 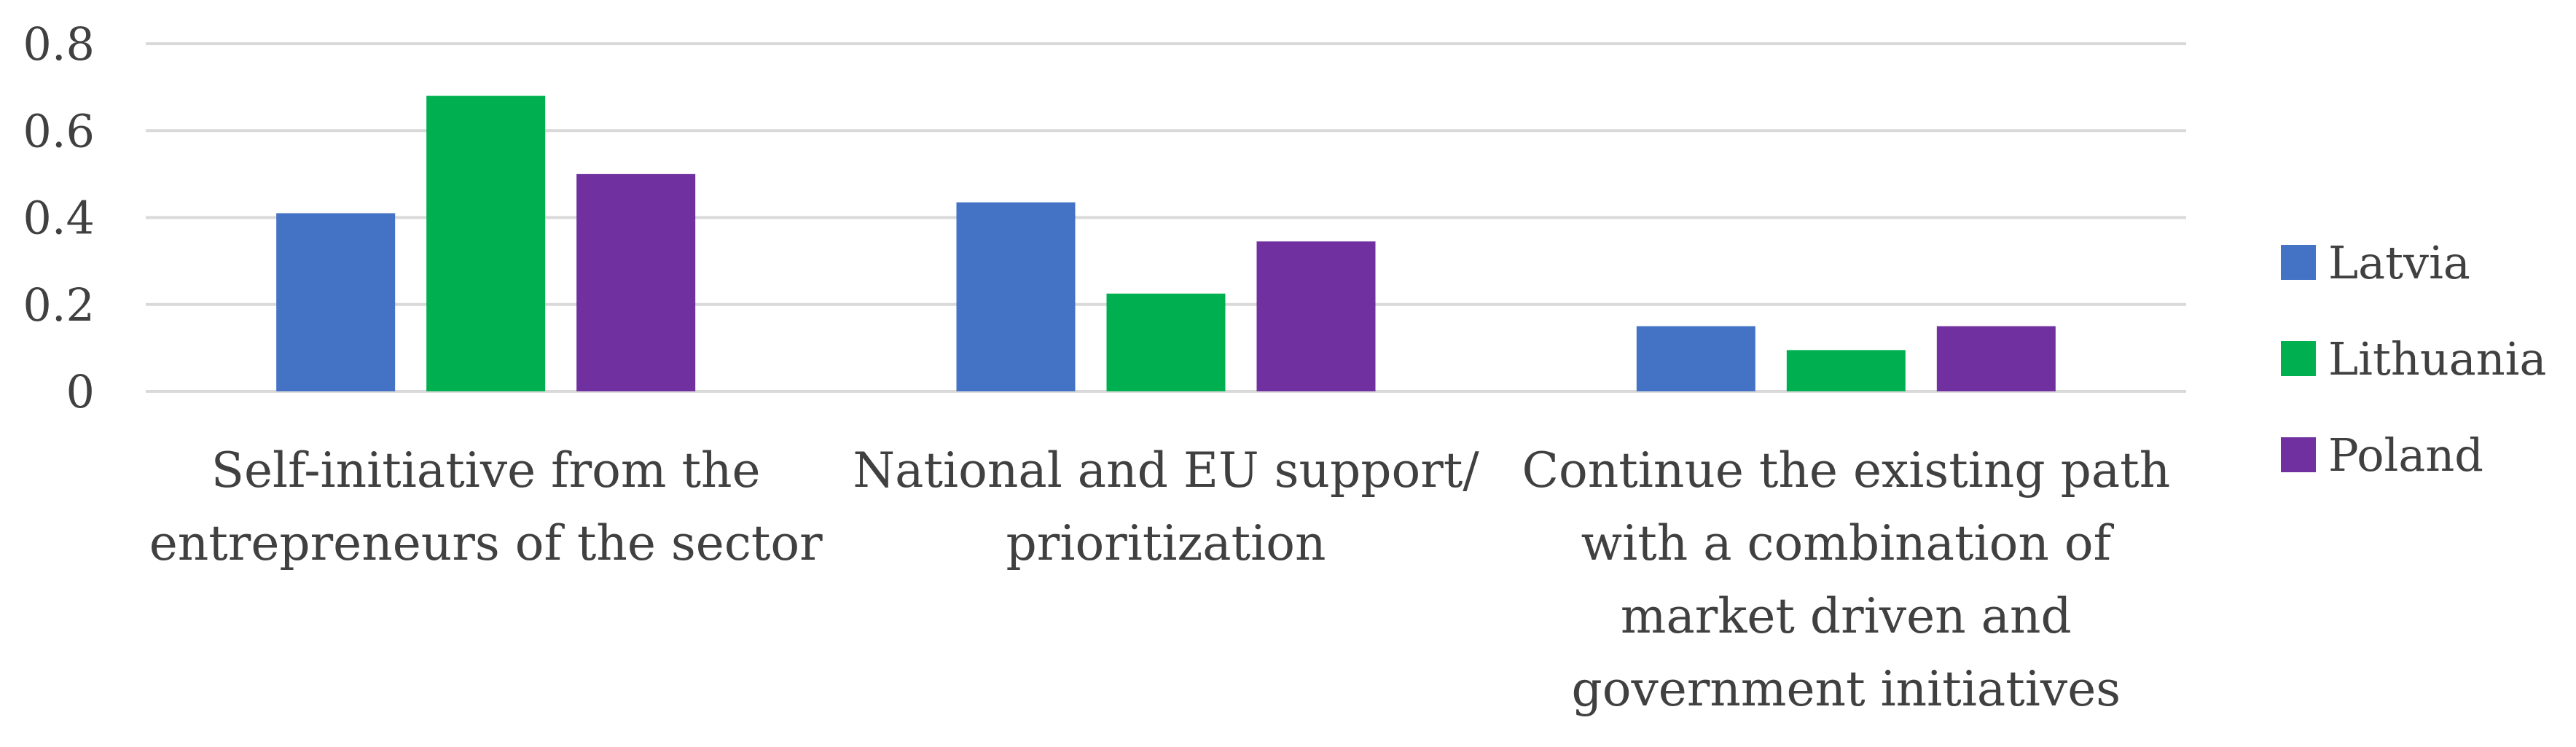 What do you see at coordinates (2399, 262) in the screenshot?
I see `legend-label-latvia: Latvia` at bounding box center [2399, 262].